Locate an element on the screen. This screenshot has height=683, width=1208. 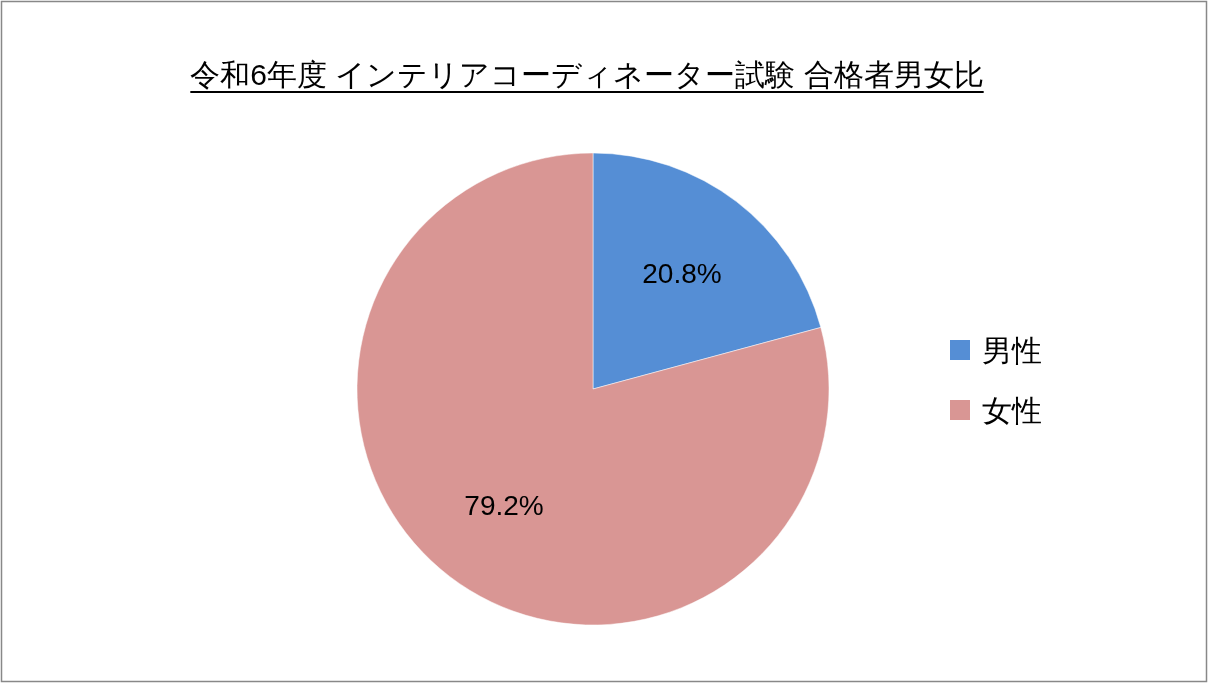
data-label: 79.2% is located at coordinates (504, 506).